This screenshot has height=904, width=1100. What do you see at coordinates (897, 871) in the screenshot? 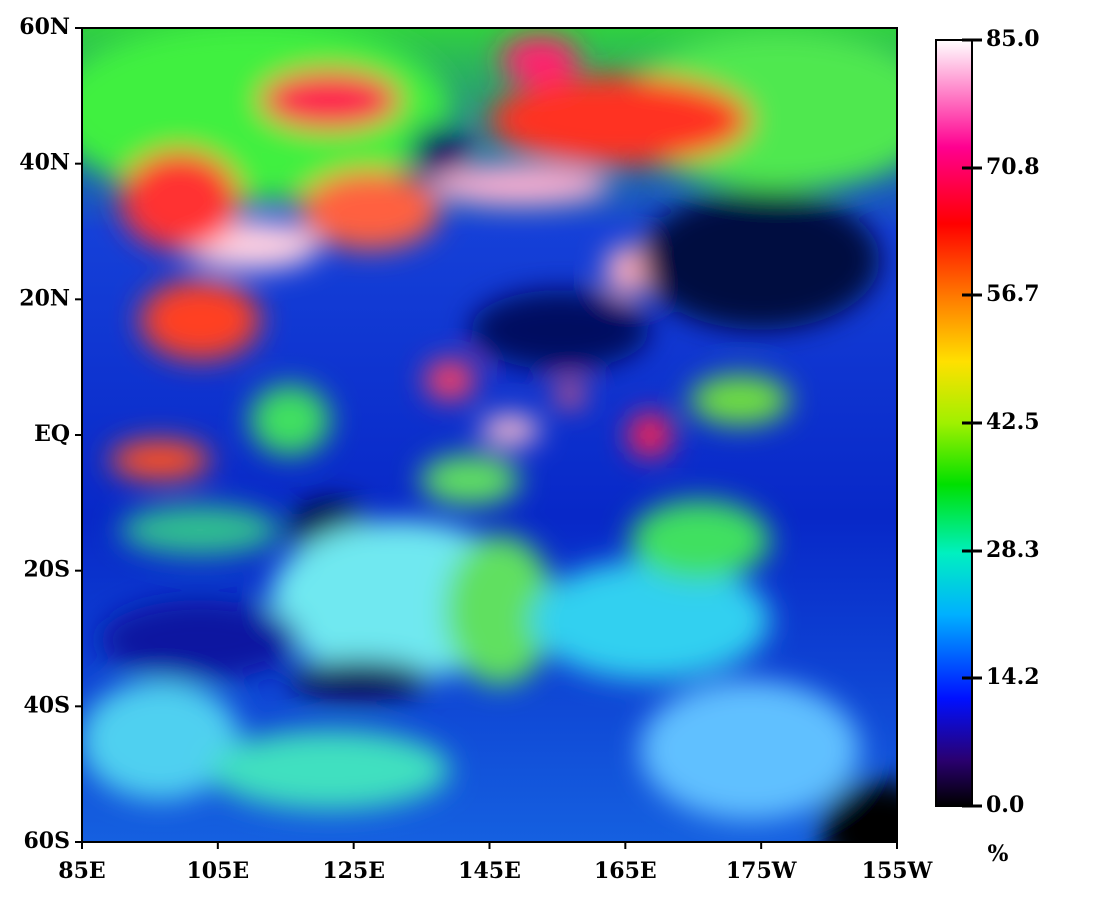
I see `x-tick-label: 155W` at bounding box center [897, 871].